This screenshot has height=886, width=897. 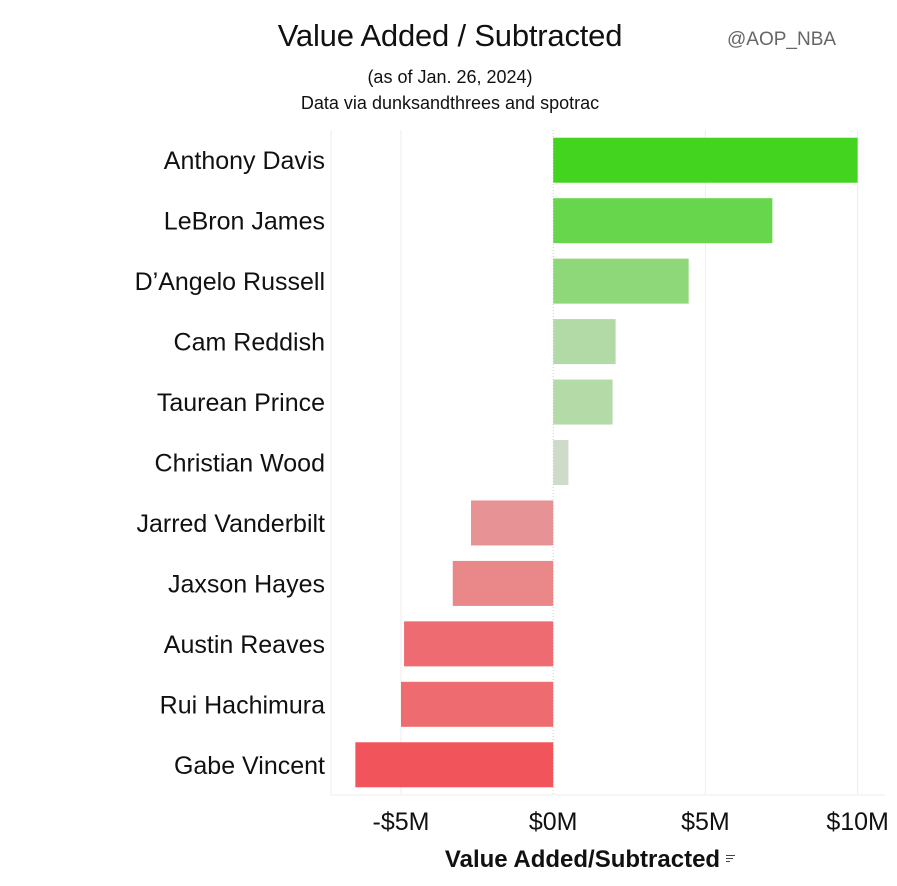 I want to click on category-label-10: Gabe Vincent, so click(x=249, y=766).